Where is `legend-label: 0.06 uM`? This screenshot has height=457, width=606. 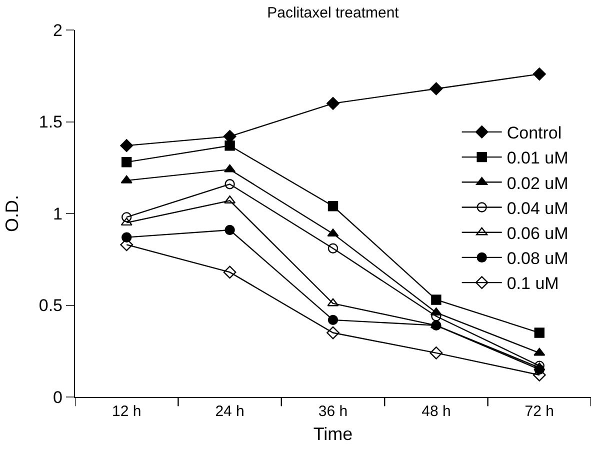
legend-label: 0.06 uM is located at coordinates (537, 233).